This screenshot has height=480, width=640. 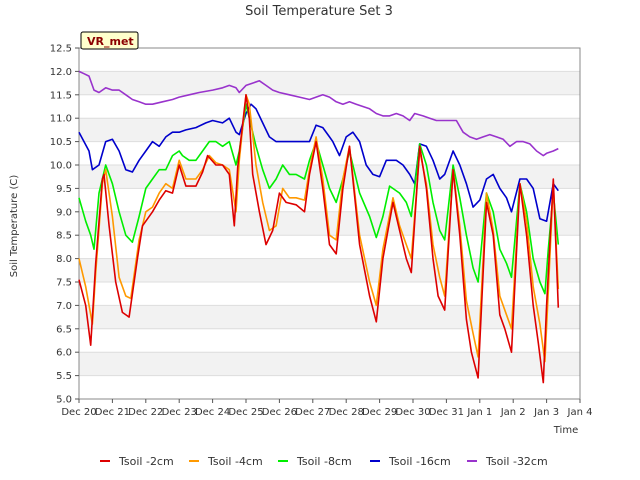 I want to click on x-tick-label: Dec 24, so click(x=212, y=412).